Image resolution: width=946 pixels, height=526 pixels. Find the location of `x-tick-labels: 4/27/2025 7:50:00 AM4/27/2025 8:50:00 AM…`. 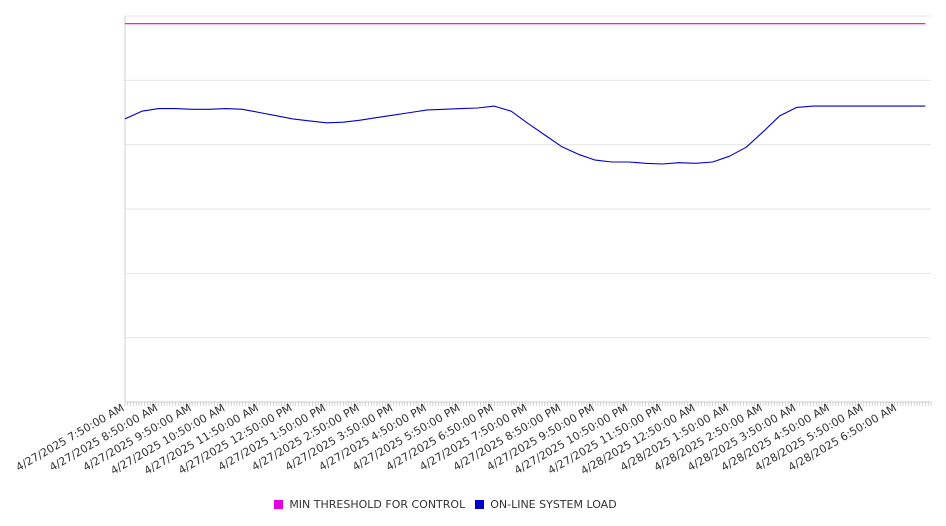

x-tick-labels: 4/27/2025 7:50:00 AM4/27/2025 8:50:00 AM… is located at coordinates (456, 439).